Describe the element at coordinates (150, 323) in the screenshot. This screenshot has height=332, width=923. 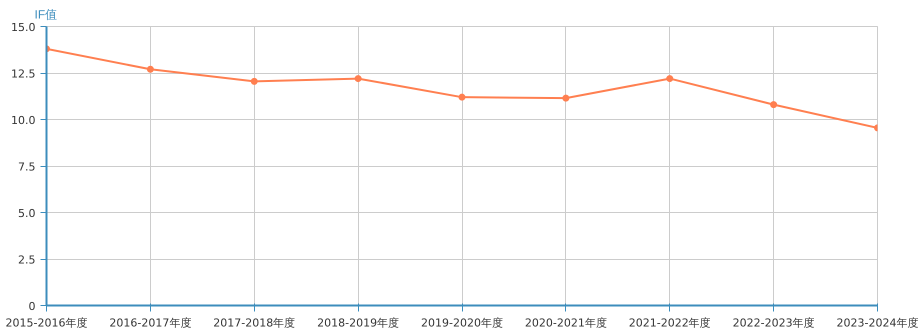
I see `x-tick-label: 2016-2017年度` at that location.